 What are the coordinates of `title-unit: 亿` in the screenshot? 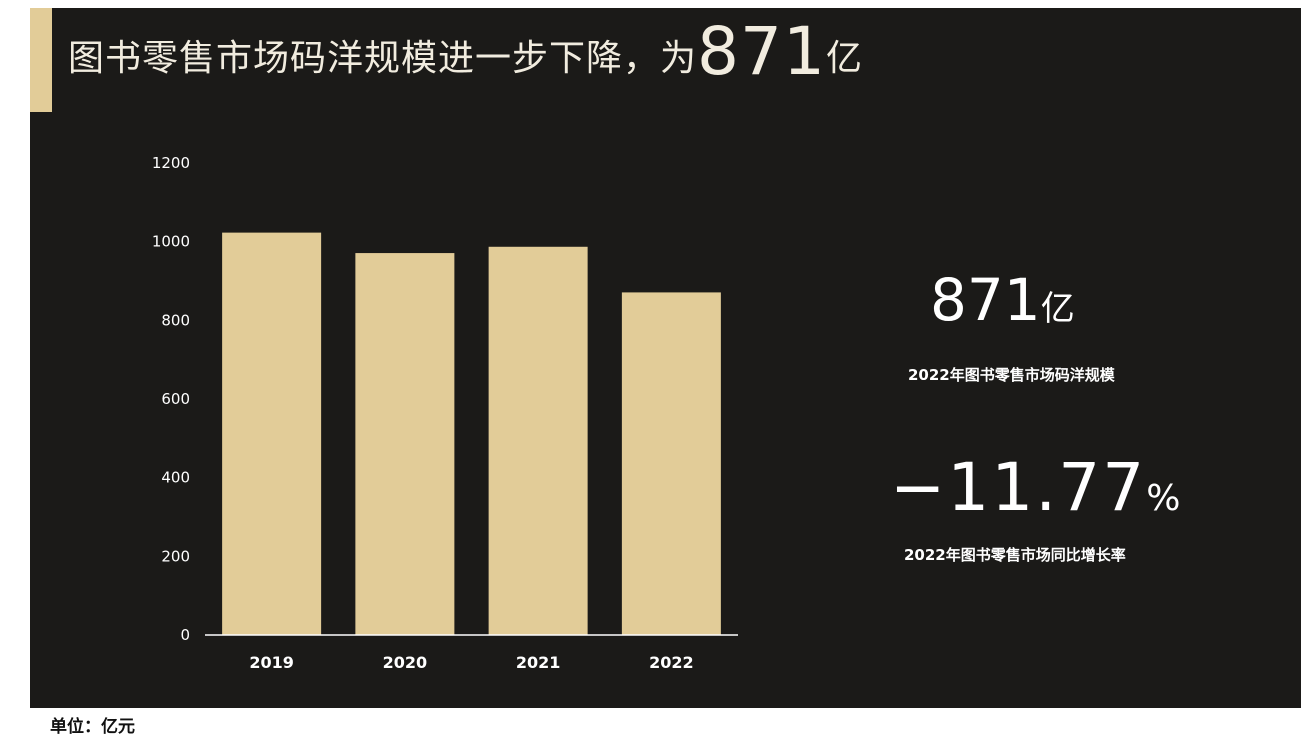 It's located at (845, 58).